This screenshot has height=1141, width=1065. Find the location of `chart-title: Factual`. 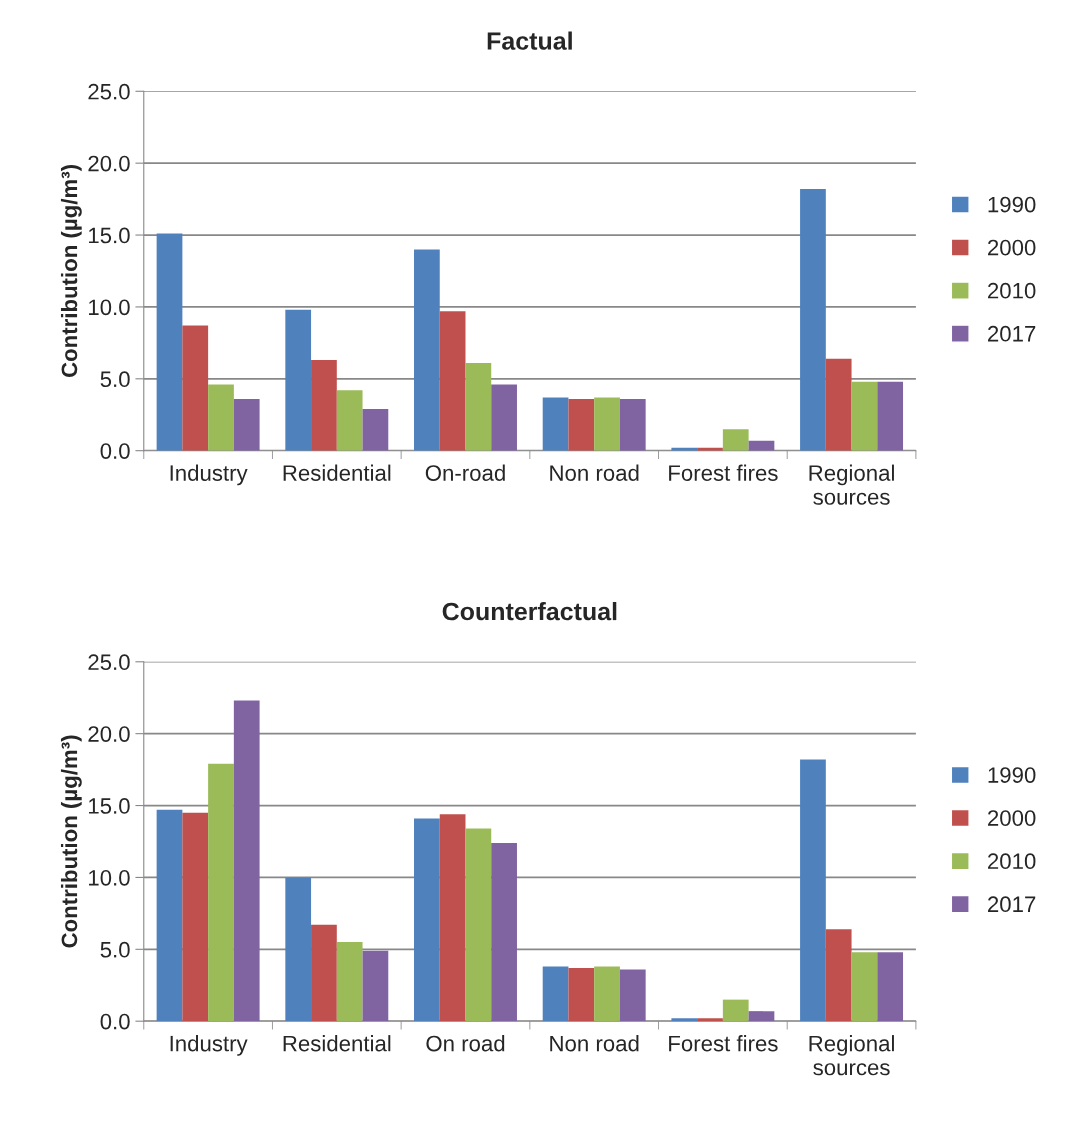

chart-title: Factual is located at coordinates (529, 40).